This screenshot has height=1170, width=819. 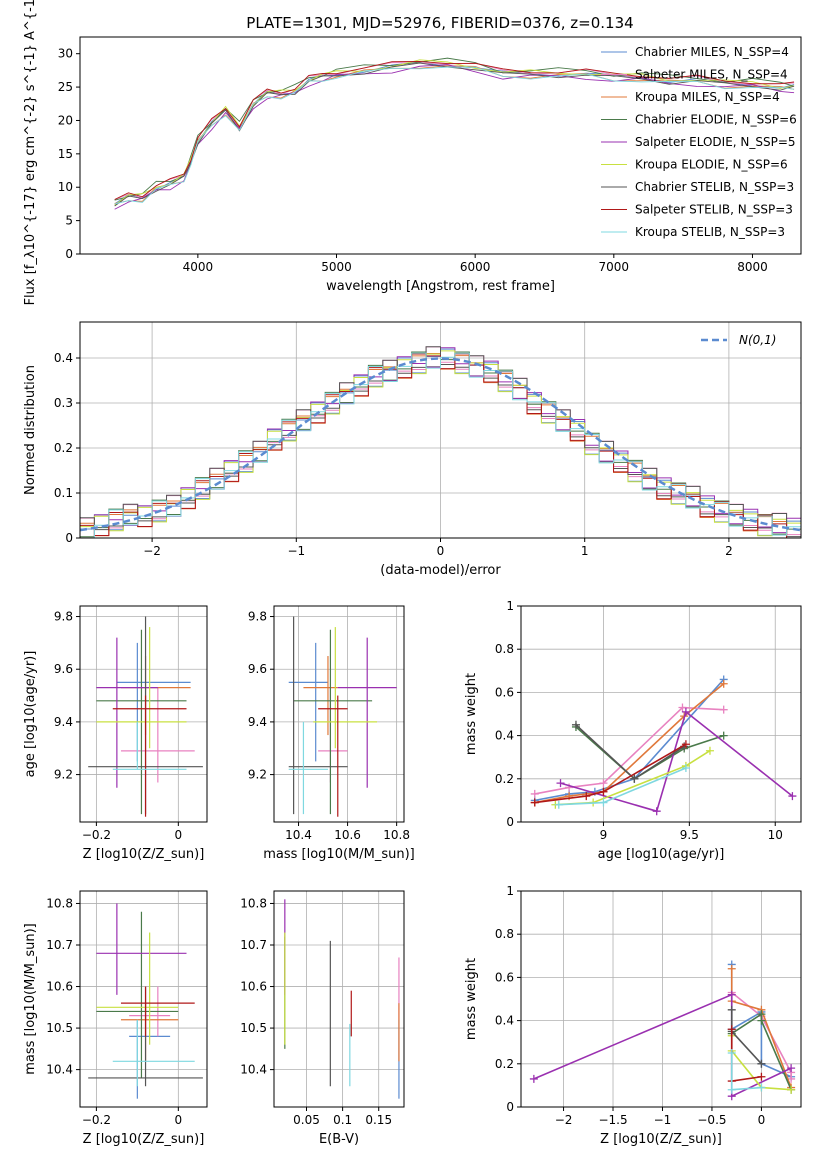 What do you see at coordinates (716, 120) in the screenshot?
I see `legend-label: Chabrier ELODIE, N_SSP=6` at bounding box center [716, 120].